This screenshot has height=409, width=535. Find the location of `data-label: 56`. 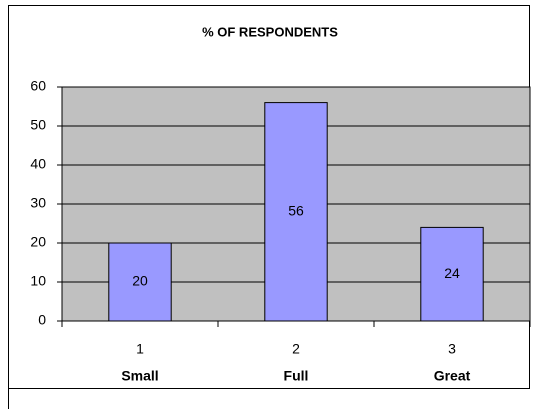

data-label: 56 is located at coordinates (296, 211).